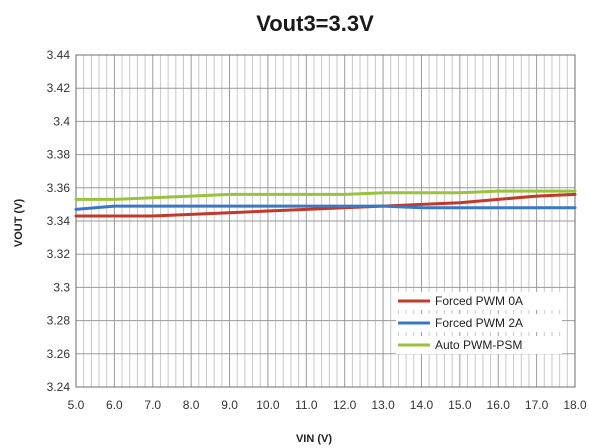 This screenshot has height=448, width=589. Describe the element at coordinates (59, 321) in the screenshot. I see `y-tick-label: 3.28` at that location.